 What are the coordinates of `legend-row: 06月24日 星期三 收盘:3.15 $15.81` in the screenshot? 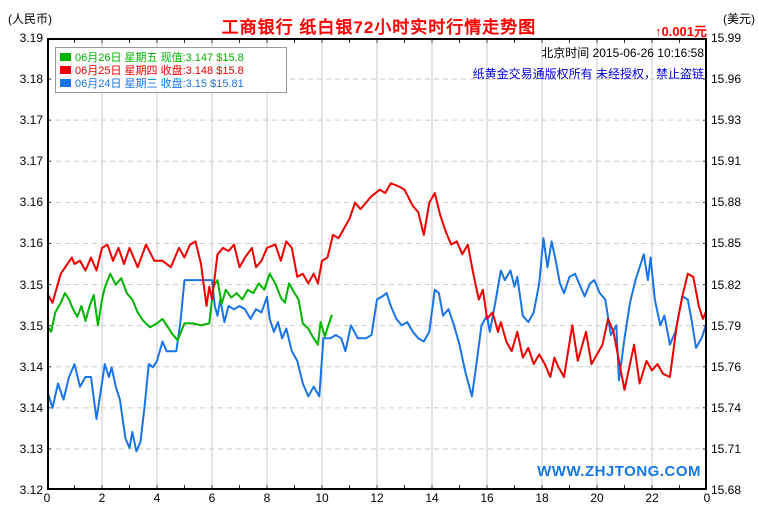 It's located at (171, 83).